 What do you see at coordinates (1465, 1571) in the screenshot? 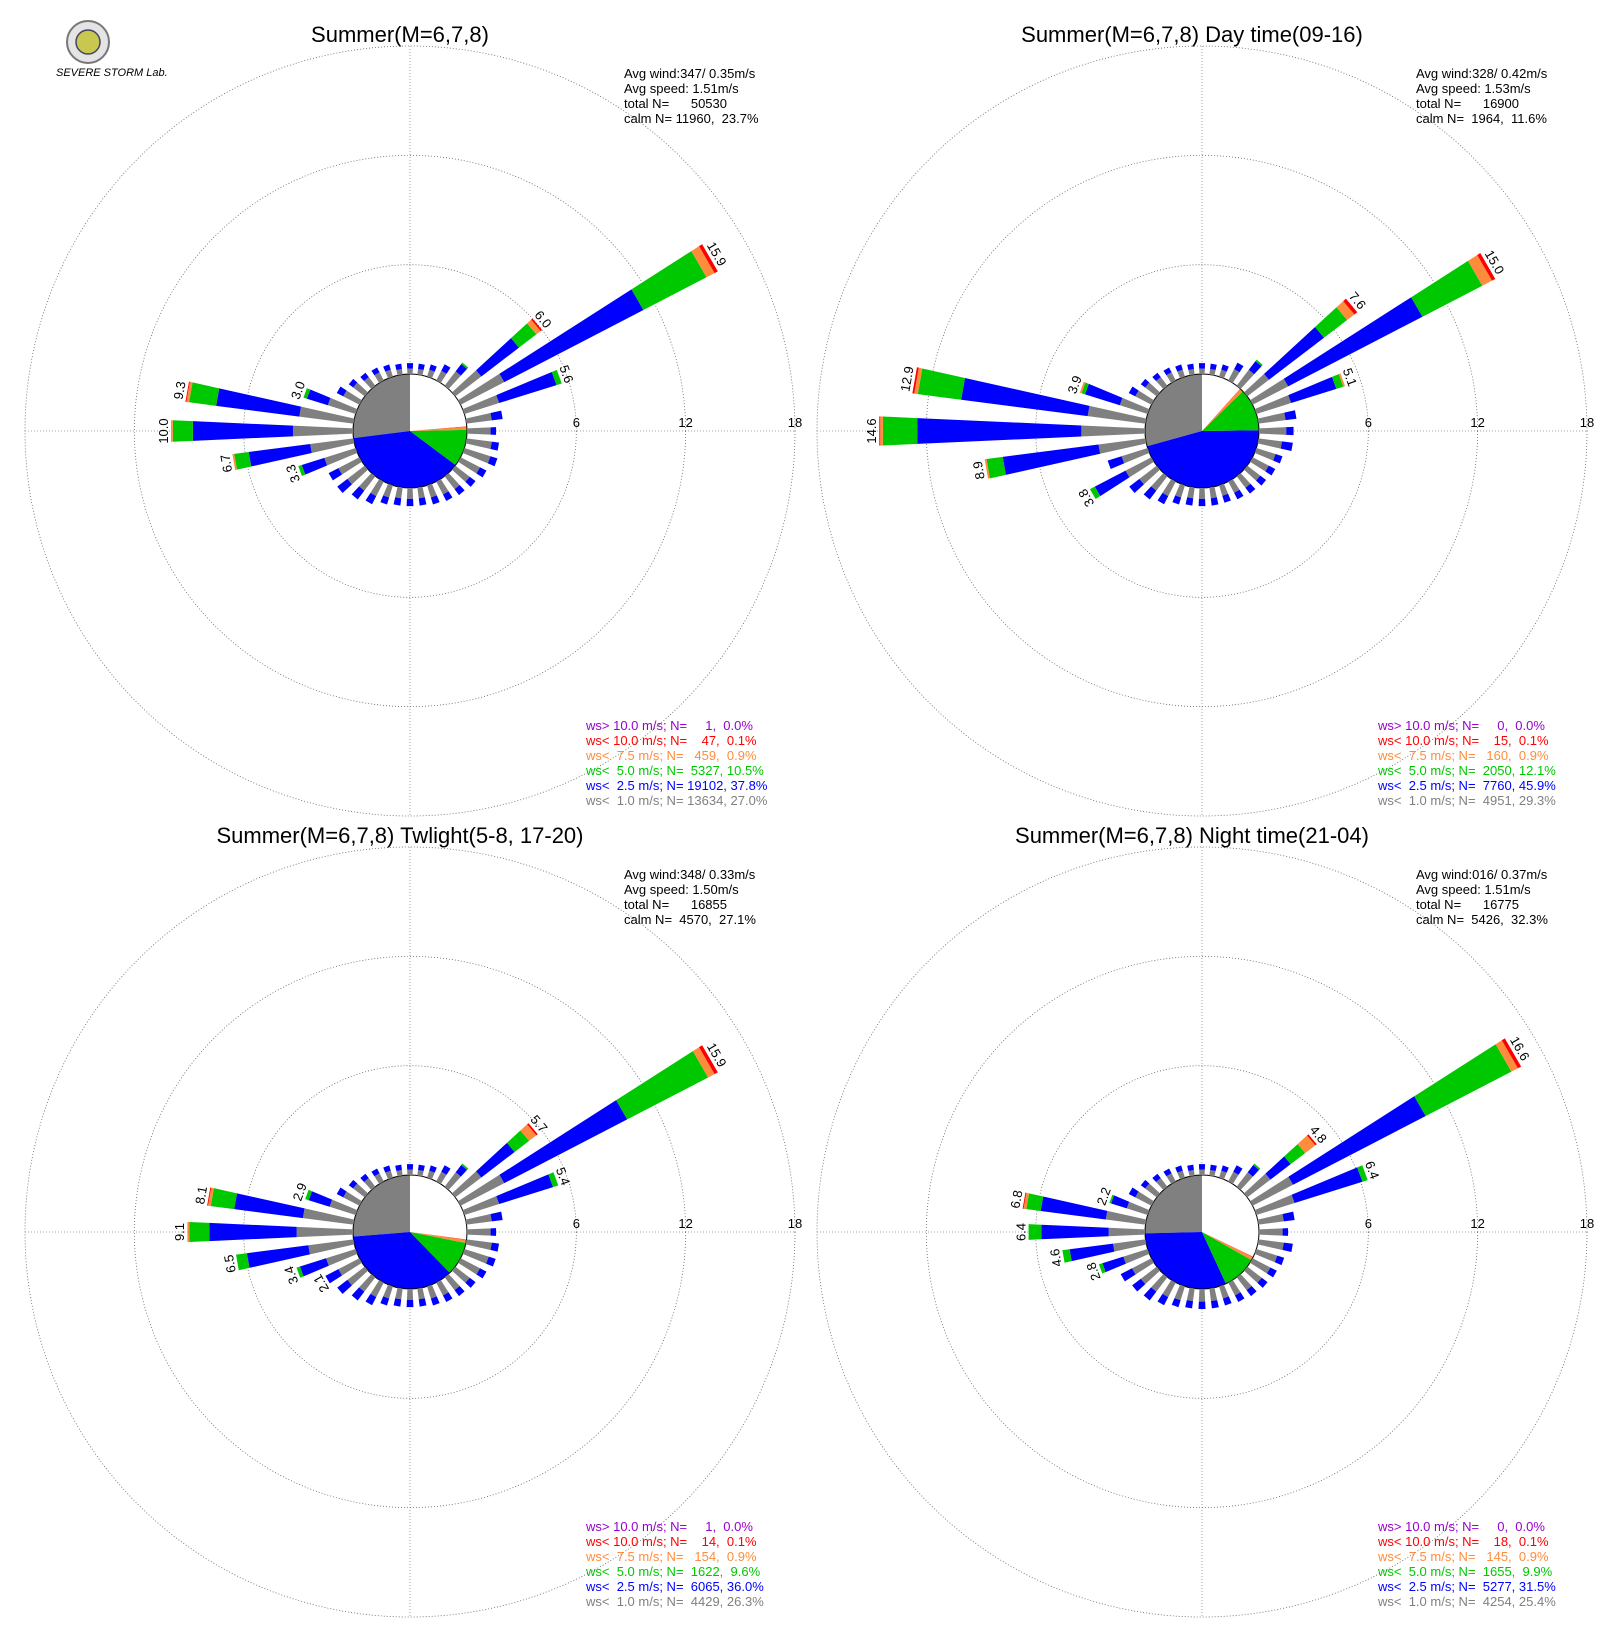
I see `legend-entry: ws< 5.0 m/s; N= 1655, 9.9%` at bounding box center [1465, 1571].